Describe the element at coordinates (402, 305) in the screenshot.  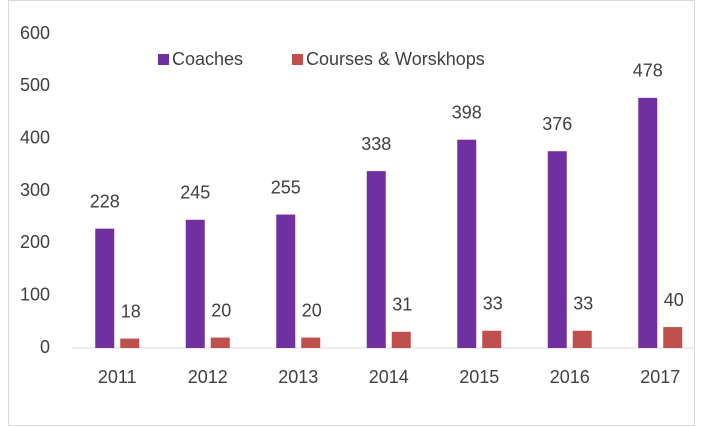
I see `data-label: 31` at that location.